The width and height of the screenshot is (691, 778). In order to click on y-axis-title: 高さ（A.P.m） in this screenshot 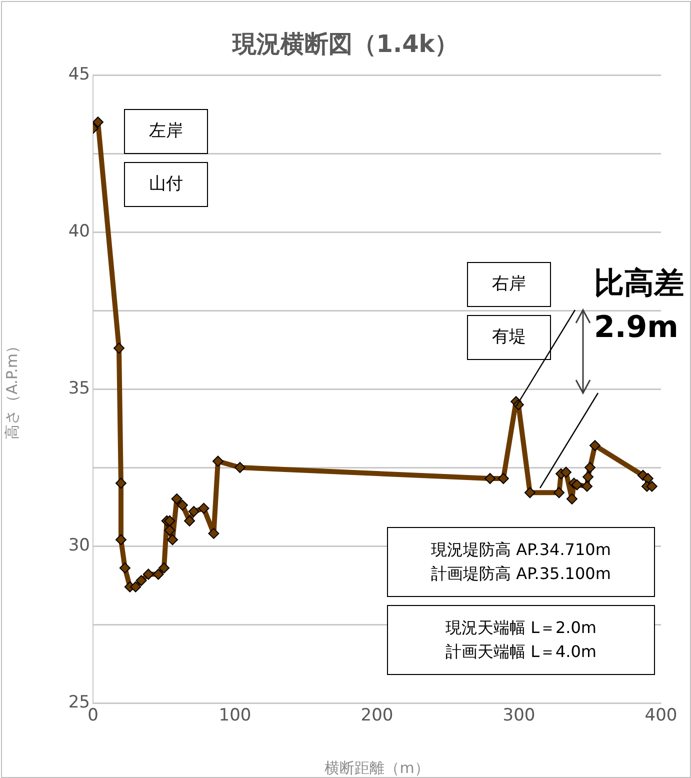, I will do `click(11, 389)`.